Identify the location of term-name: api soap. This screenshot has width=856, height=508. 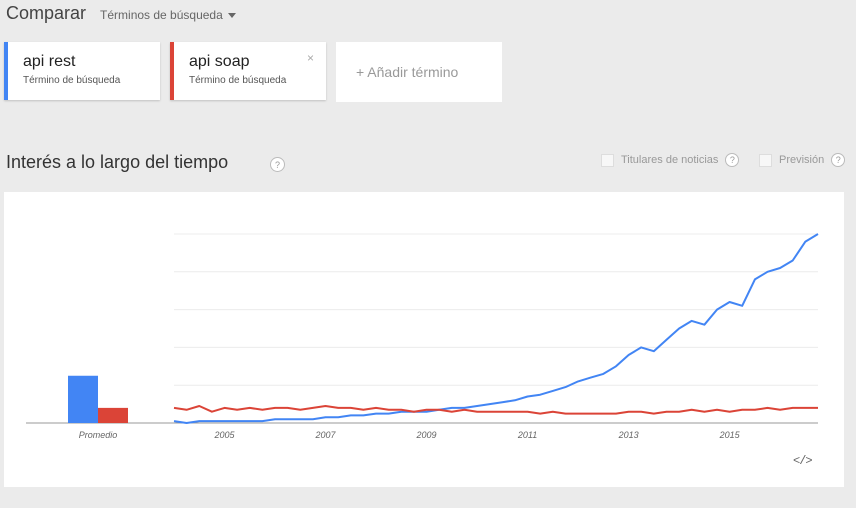
(219, 61).